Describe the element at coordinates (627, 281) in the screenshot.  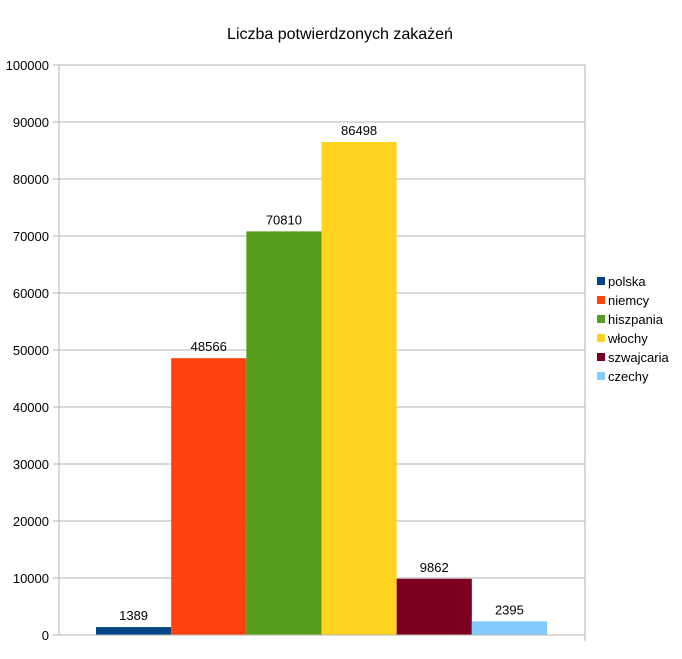
I see `legend-label: polska` at that location.